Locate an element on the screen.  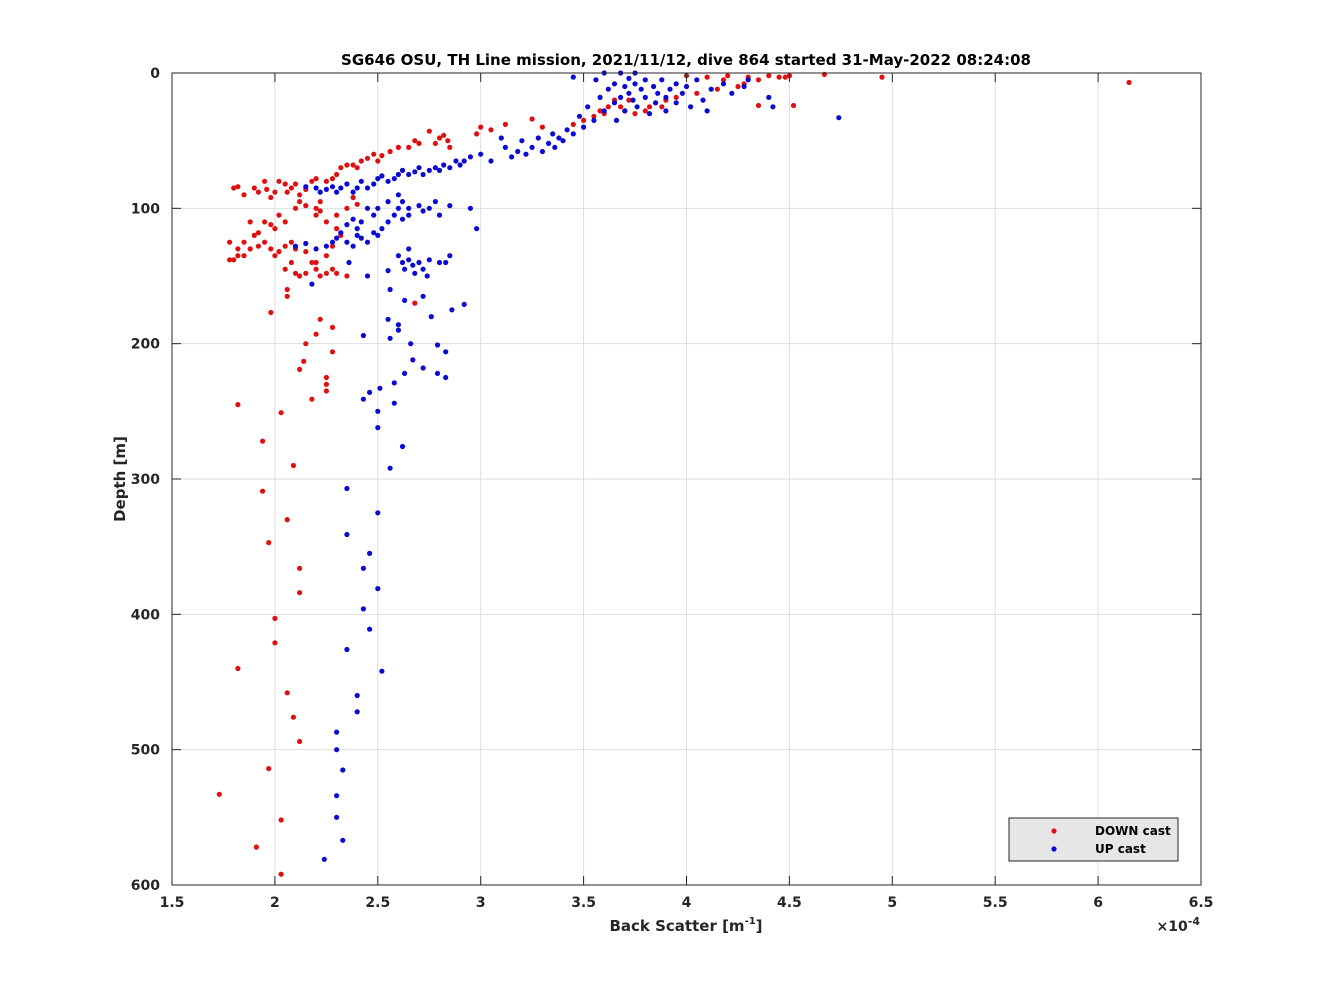
x-axis-multiplier-exp: -4 is located at coordinates (1194, 921).